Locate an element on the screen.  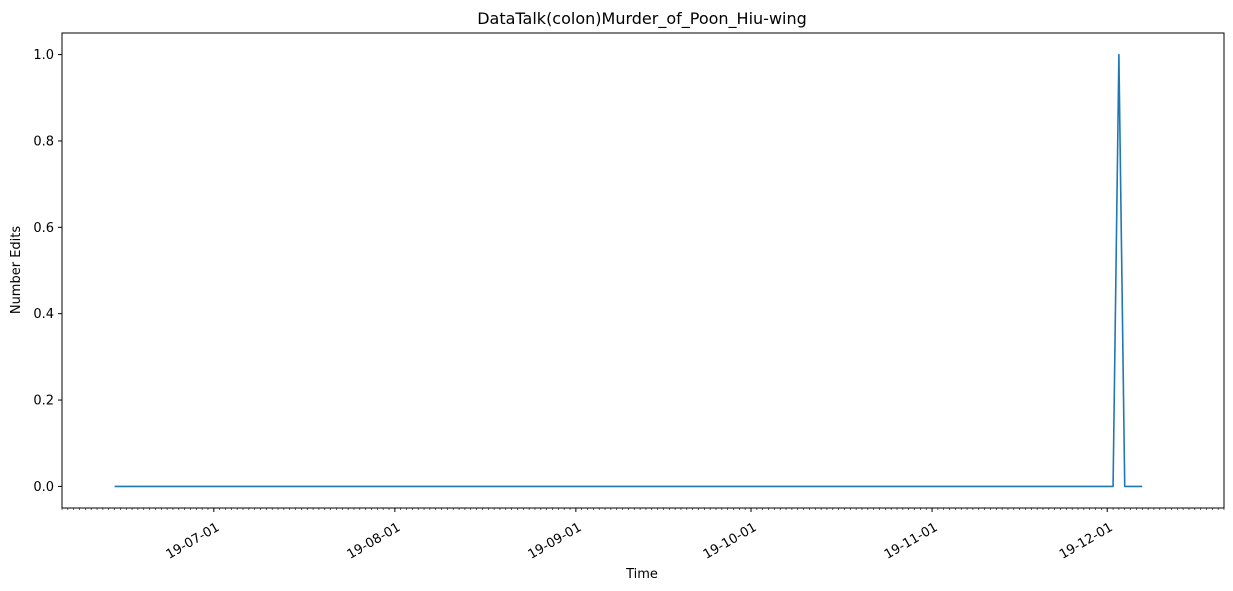
y-axis-label: Number Edits is located at coordinates (16, 270).